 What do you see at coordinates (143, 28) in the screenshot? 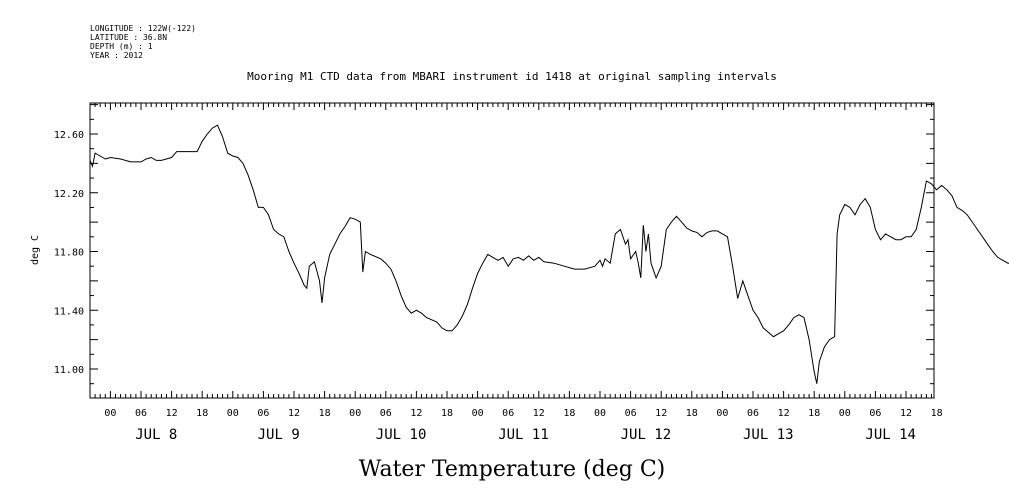
I see `header-longitude: LONGITUDE : 122W(-122)` at bounding box center [143, 28].